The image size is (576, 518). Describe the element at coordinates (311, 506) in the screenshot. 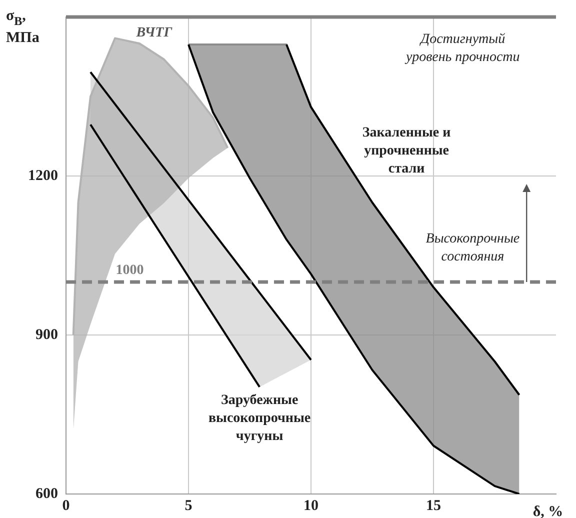

I see `x-tick-label: 10` at that location.